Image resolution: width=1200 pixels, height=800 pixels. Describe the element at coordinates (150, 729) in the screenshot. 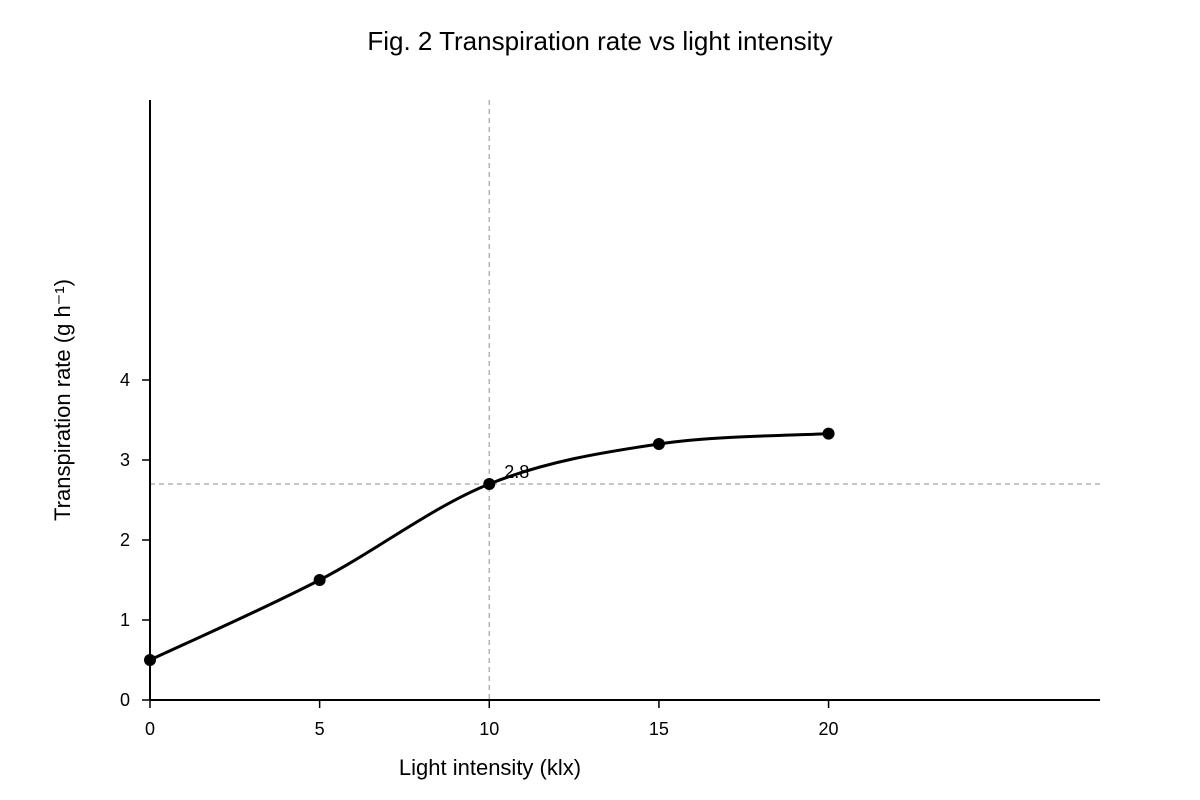

I see `x-tick-label: 0` at that location.